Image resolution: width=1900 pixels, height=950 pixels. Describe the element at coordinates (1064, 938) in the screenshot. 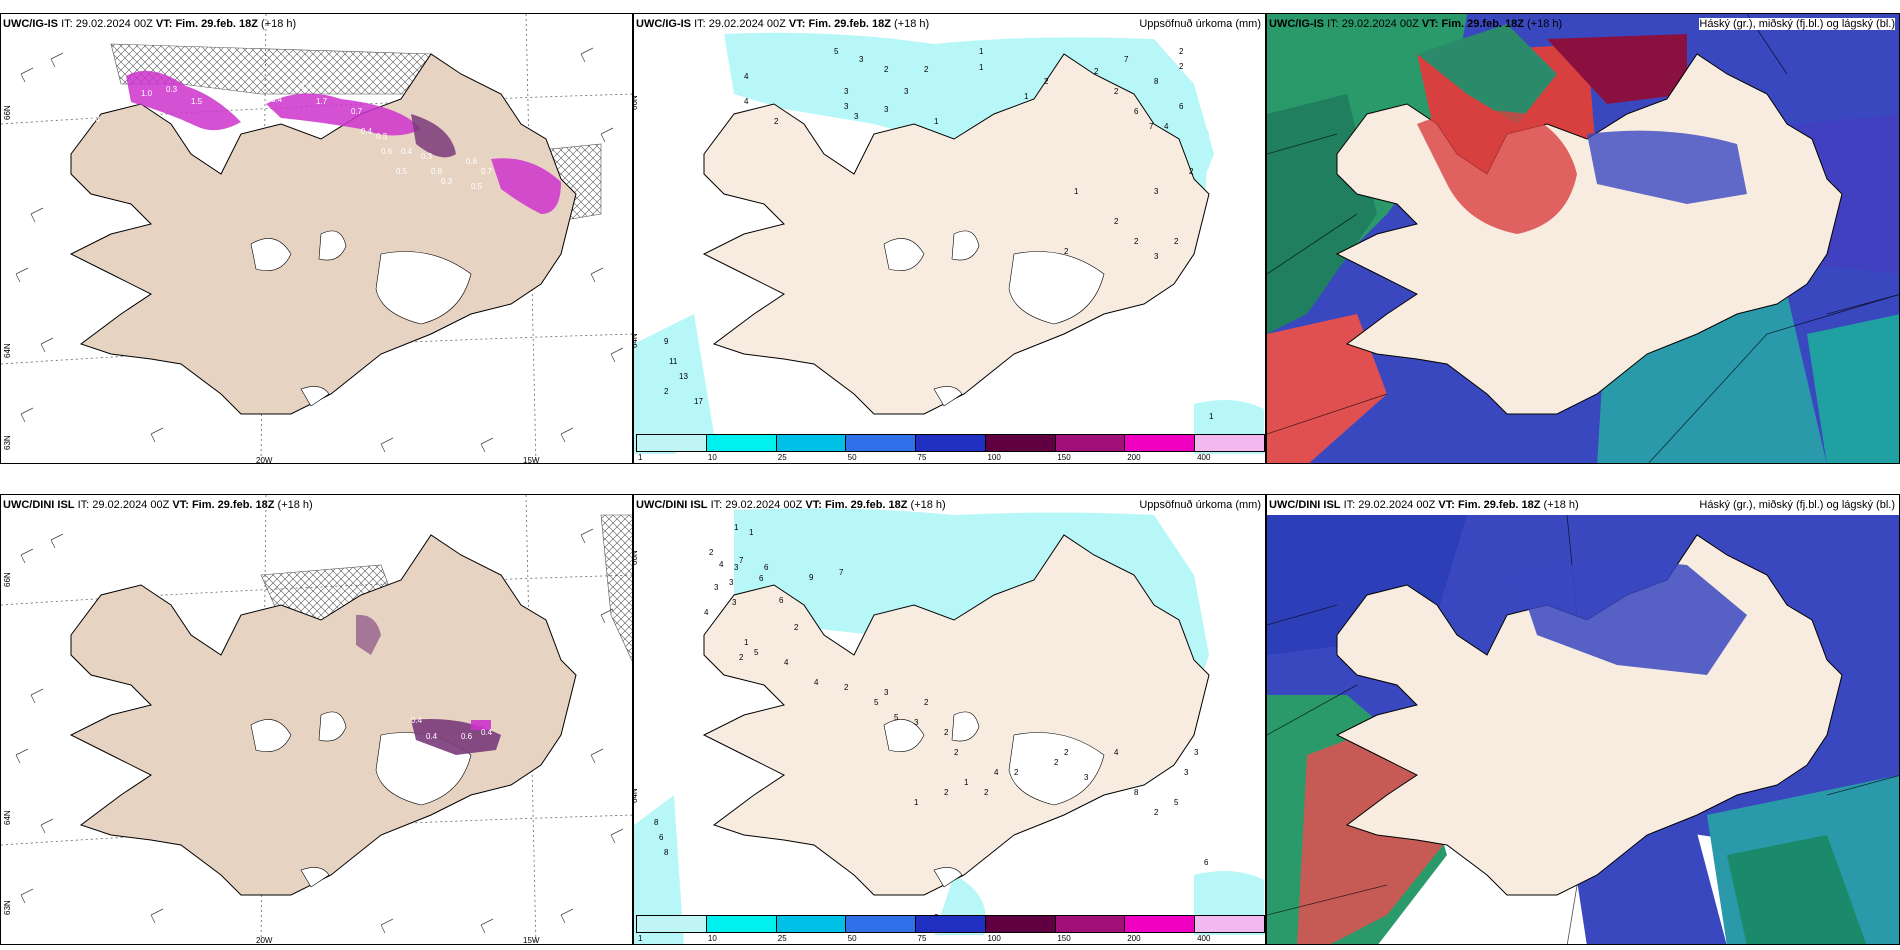

I see `colorbar-tick: 150` at that location.